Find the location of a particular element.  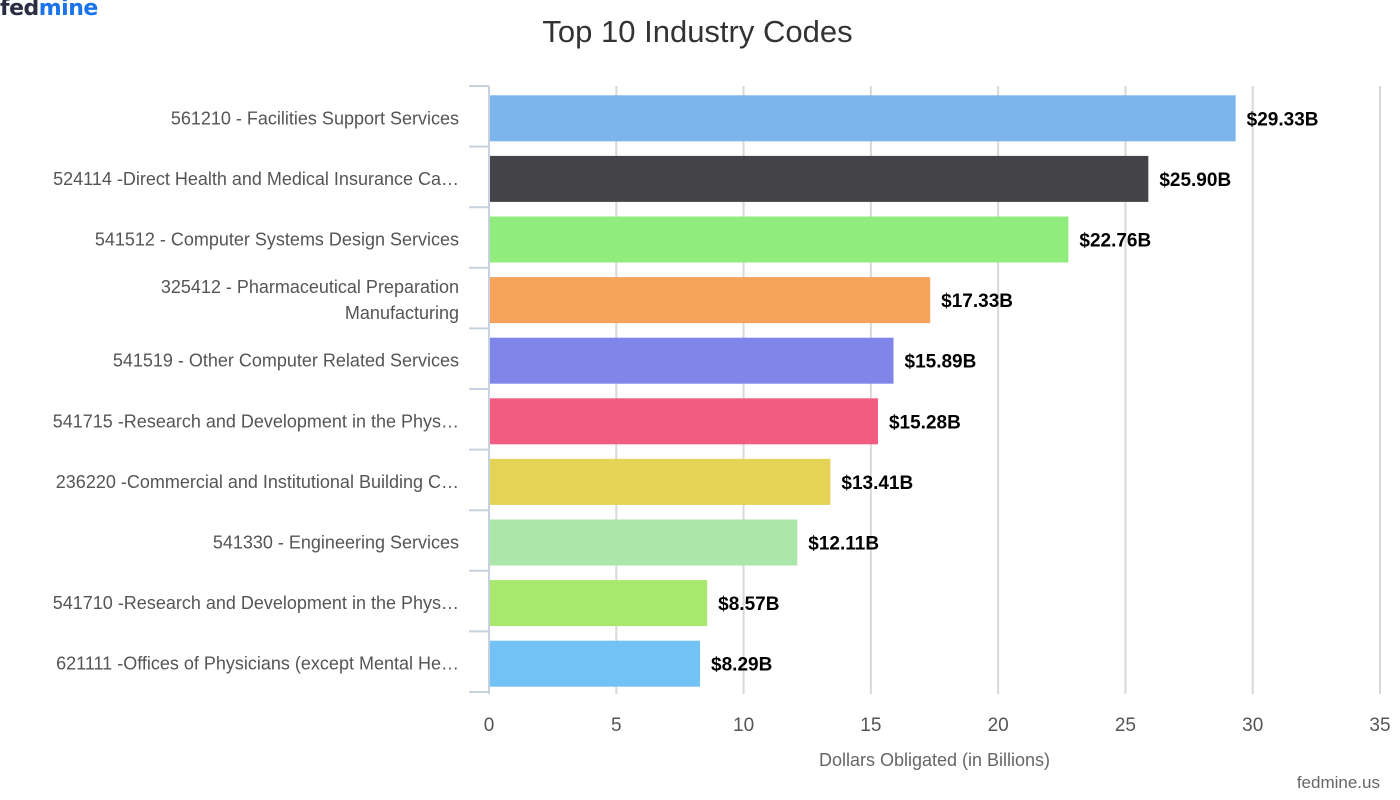

data-label: $12.11B is located at coordinates (843, 544).